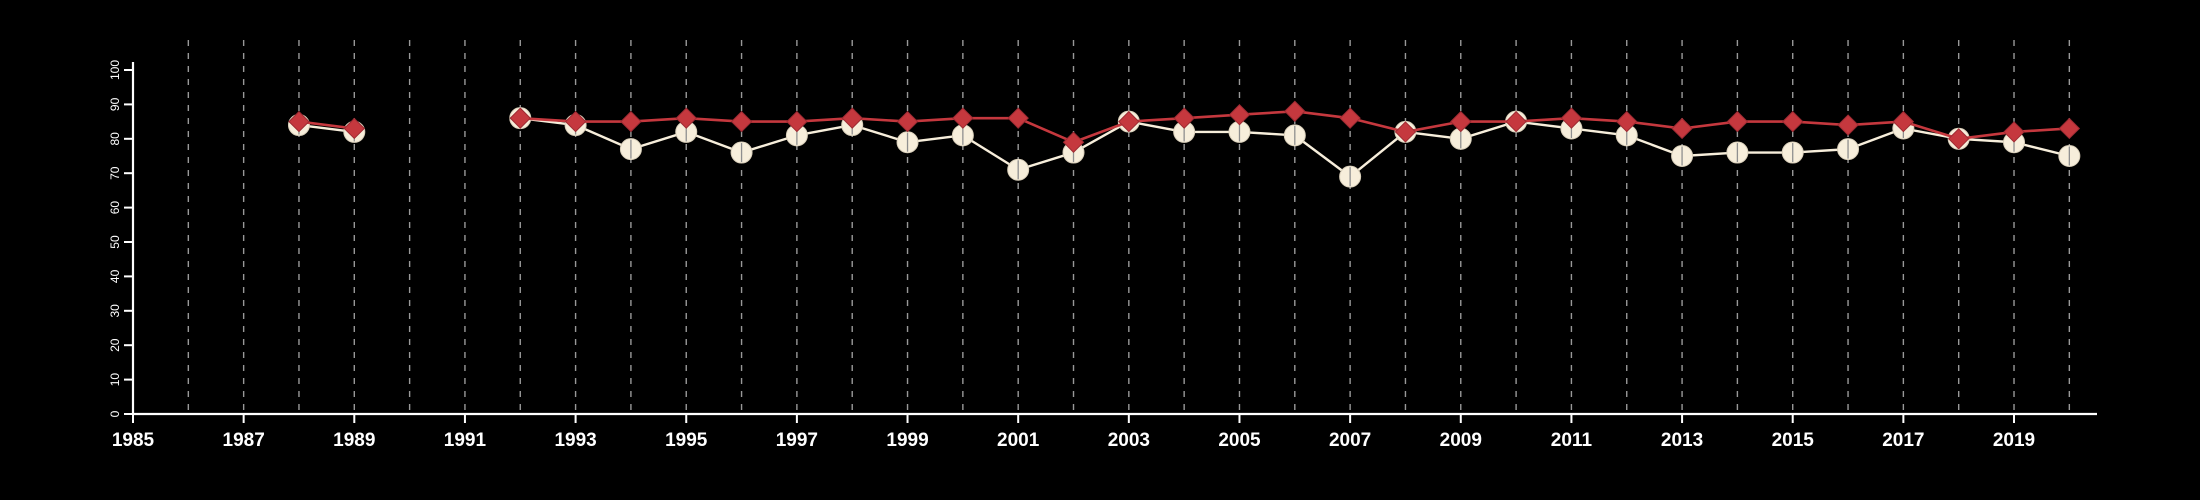  Describe the element at coordinates (244, 440) in the screenshot. I see `x-tick-label: 1987` at that location.